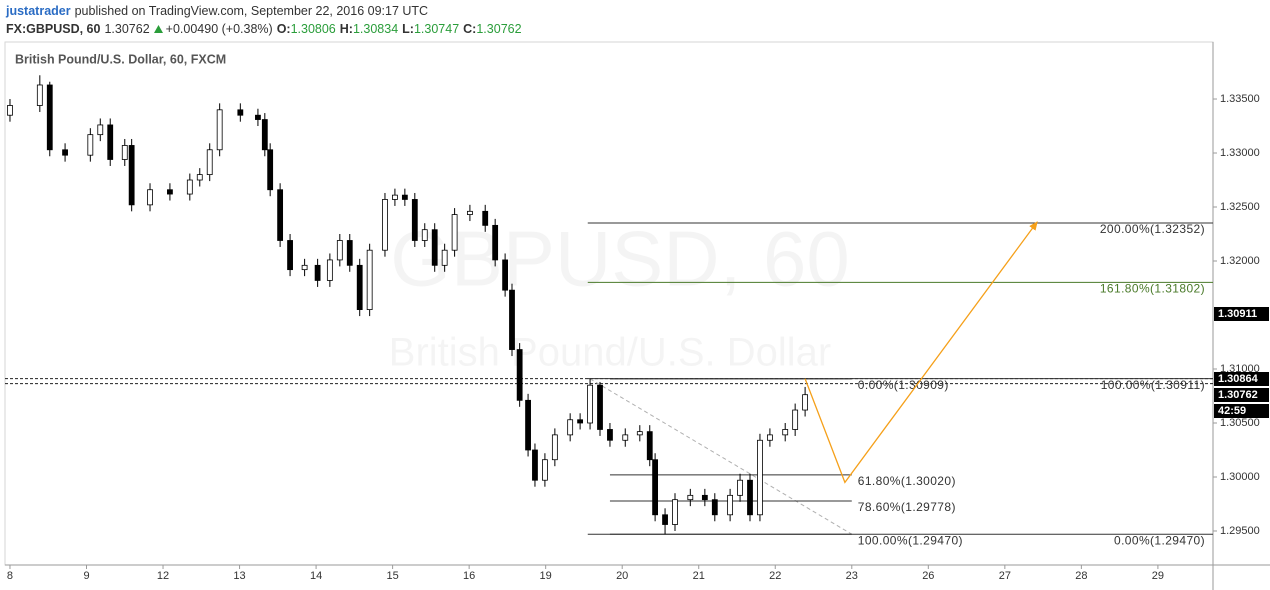  What do you see at coordinates (1232, 411) in the screenshot?
I see `price-badge-label: 42:59` at bounding box center [1232, 411].